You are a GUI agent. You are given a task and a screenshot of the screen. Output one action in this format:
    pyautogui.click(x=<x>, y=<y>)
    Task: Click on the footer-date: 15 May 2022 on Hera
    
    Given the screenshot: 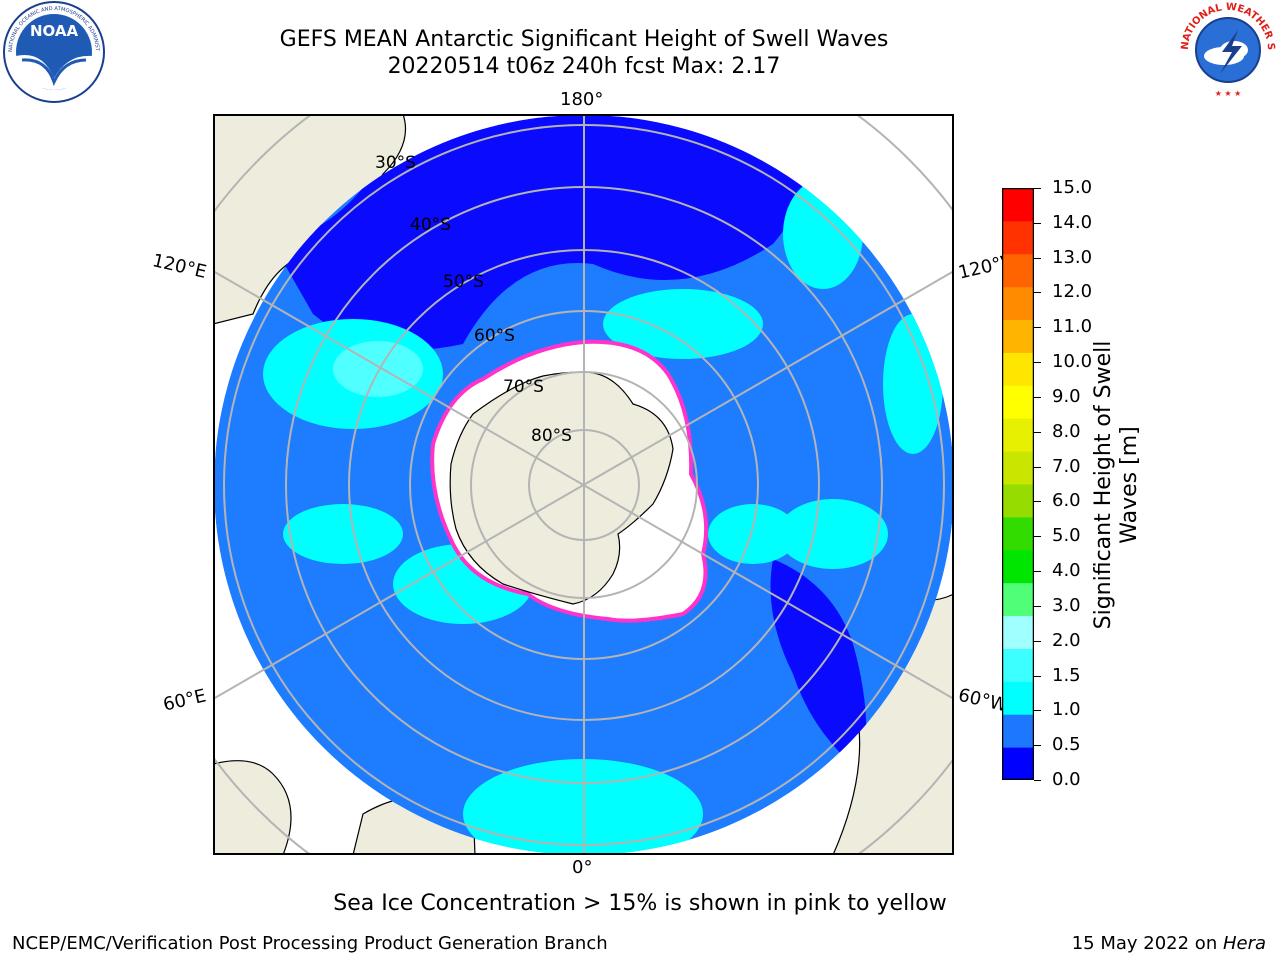 What is the action you would take?
    pyautogui.click(x=1169, y=943)
    